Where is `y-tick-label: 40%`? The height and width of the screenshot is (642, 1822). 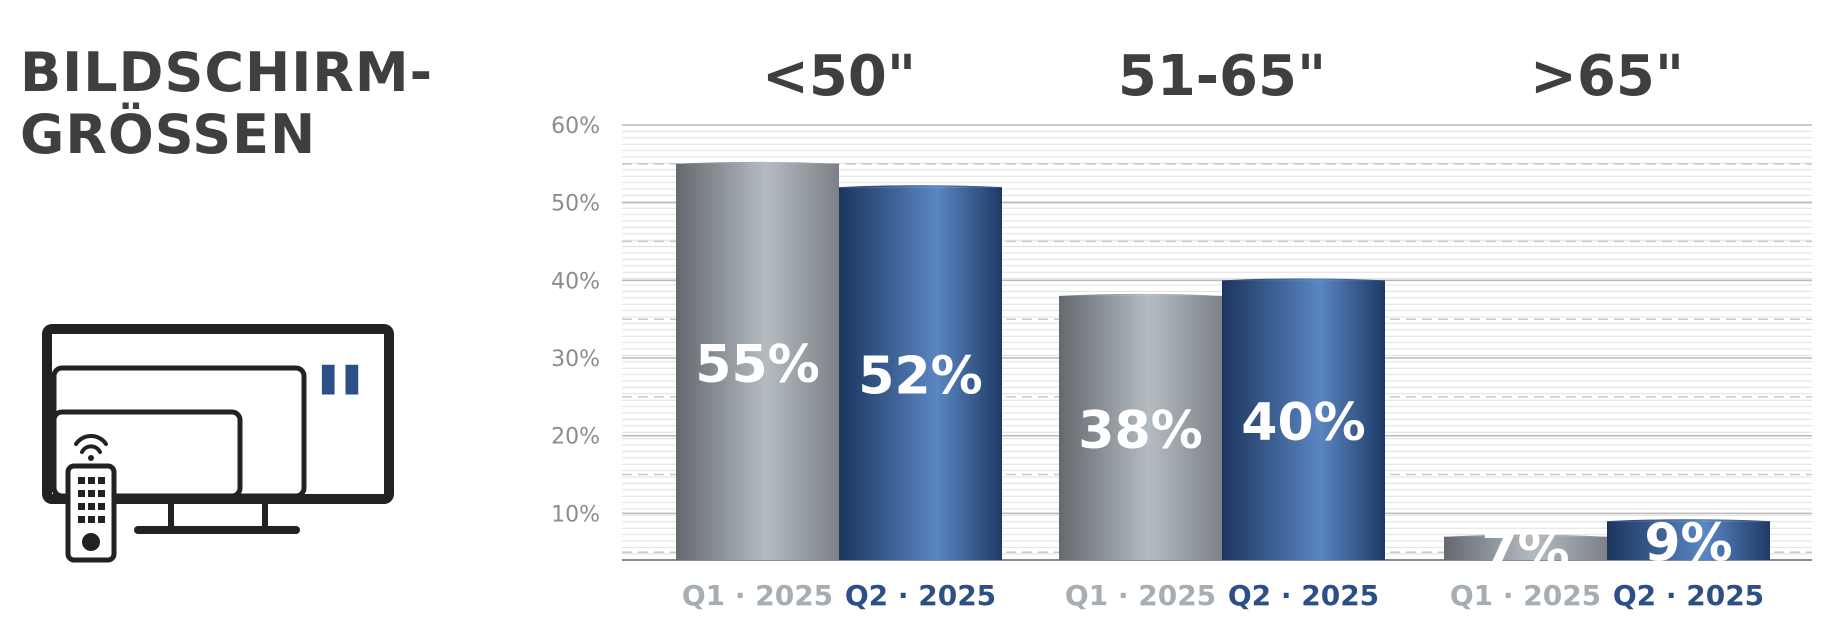 y-tick-label: 40% is located at coordinates (575, 281).